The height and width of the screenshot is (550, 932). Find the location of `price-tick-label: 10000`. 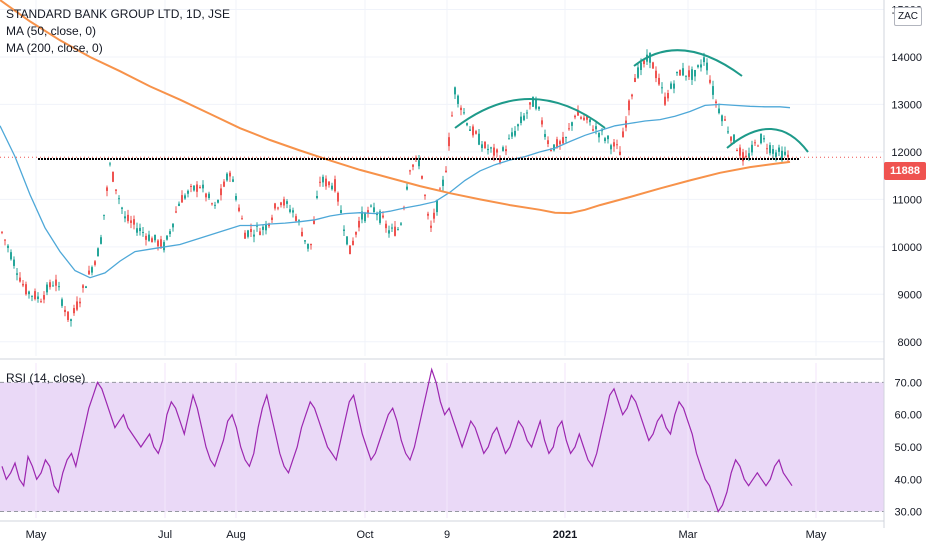

price-tick-label: 10000 is located at coordinates (906, 248).